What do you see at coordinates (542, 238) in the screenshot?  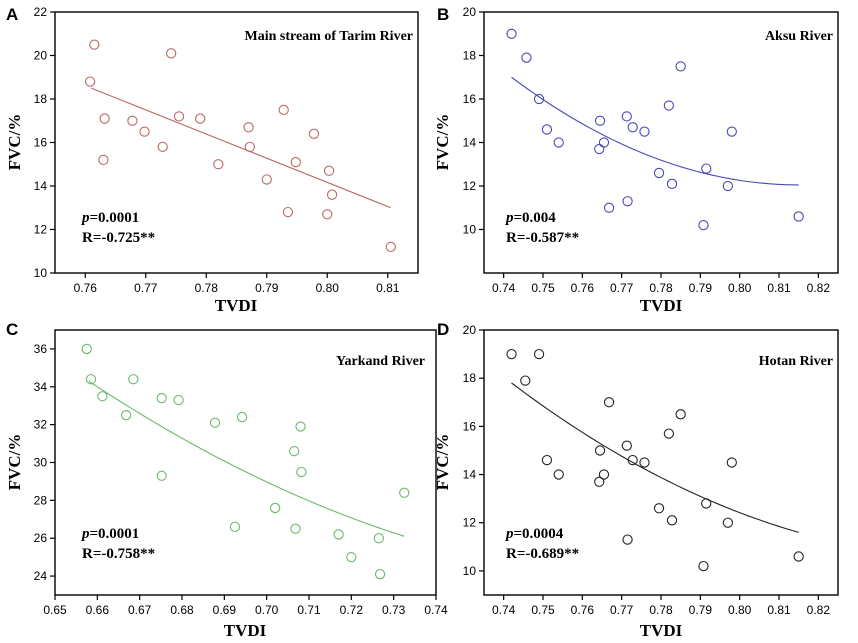 I see `r-value-label: R=-0.587**` at bounding box center [542, 238].